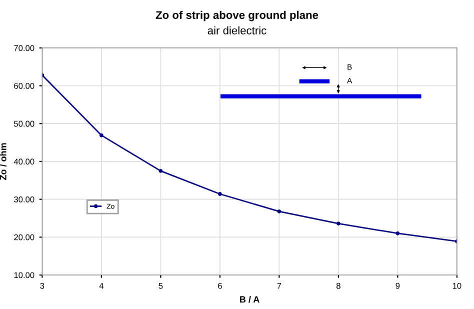 Image resolution: width=474 pixels, height=309 pixels. Describe the element at coordinates (24, 48) in the screenshot. I see `y-tick-label: 70.00` at that location.